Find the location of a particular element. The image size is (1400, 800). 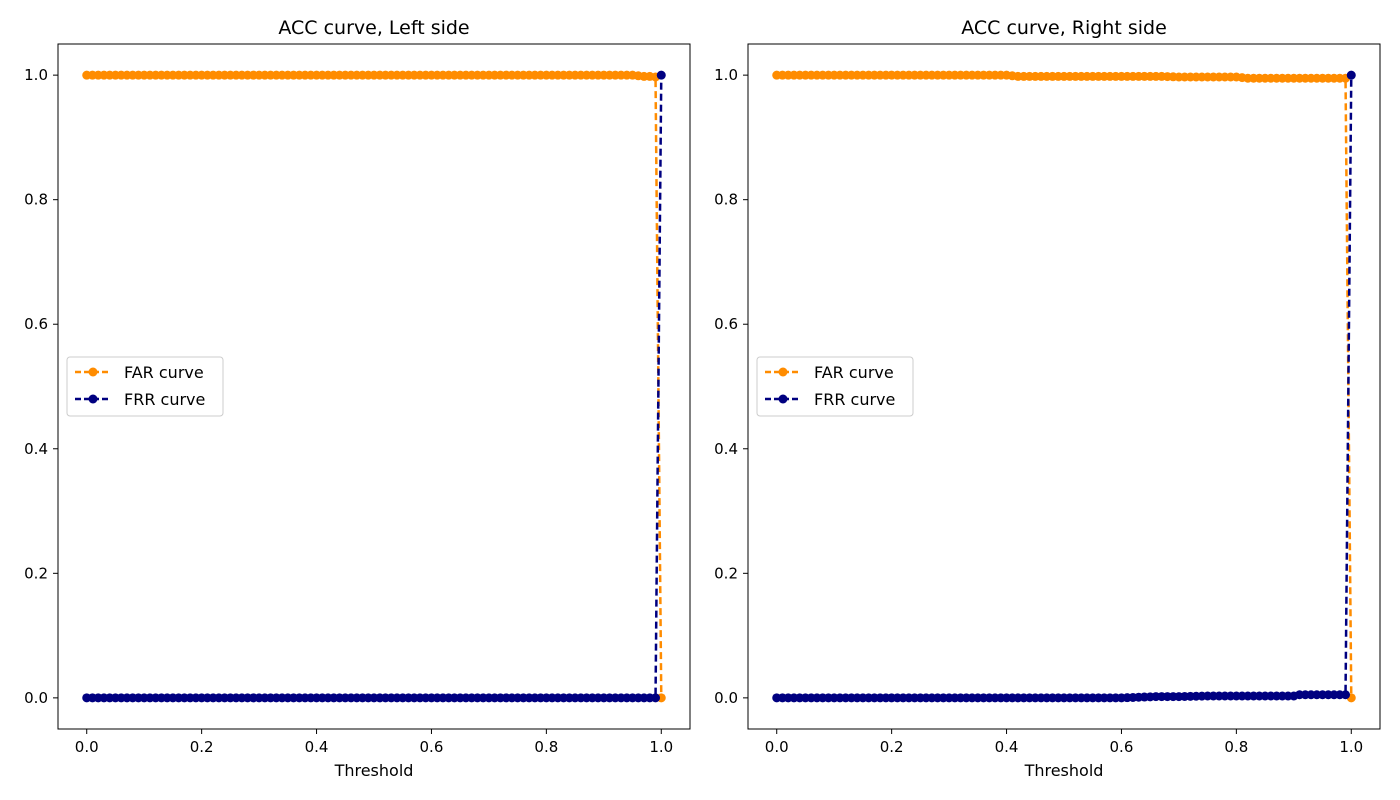

left-x-tick-label: 1.0 is located at coordinates (661, 747).